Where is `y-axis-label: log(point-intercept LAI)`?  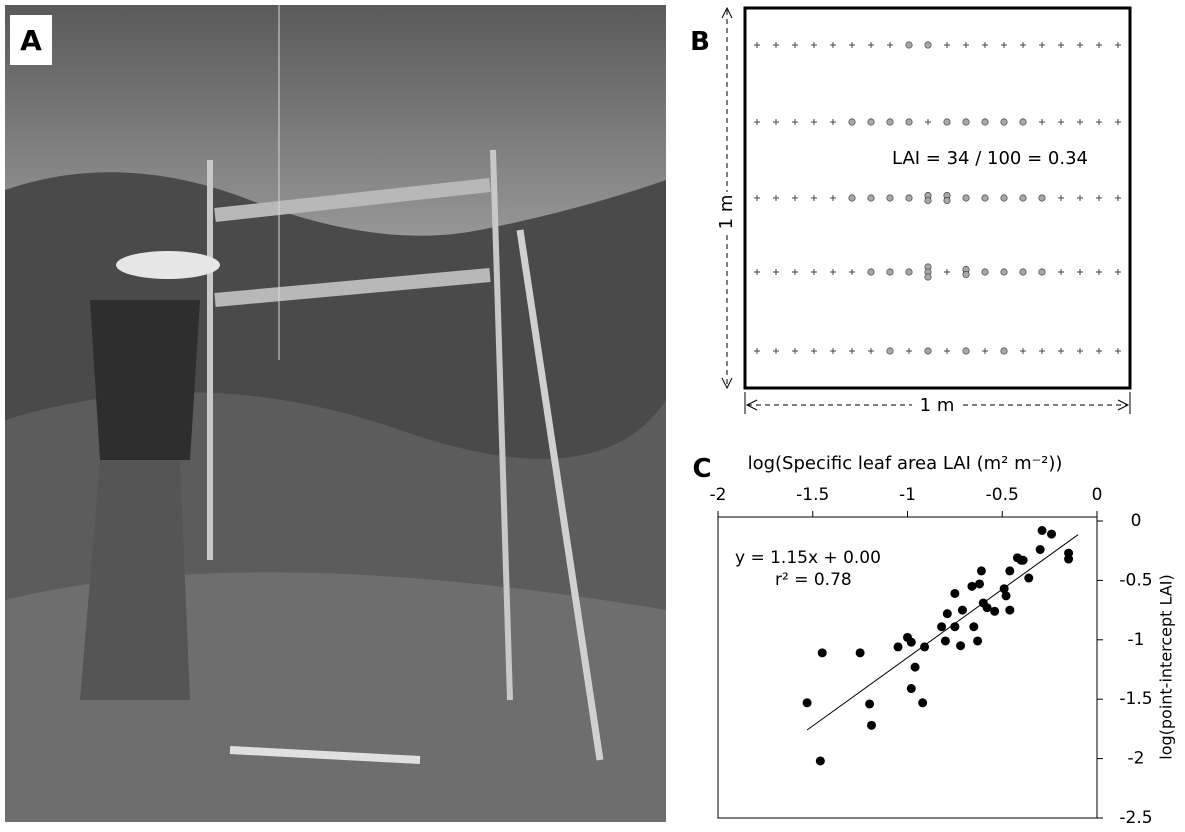 y-axis-label: log(point-intercept LAI) is located at coordinates (1166, 666).